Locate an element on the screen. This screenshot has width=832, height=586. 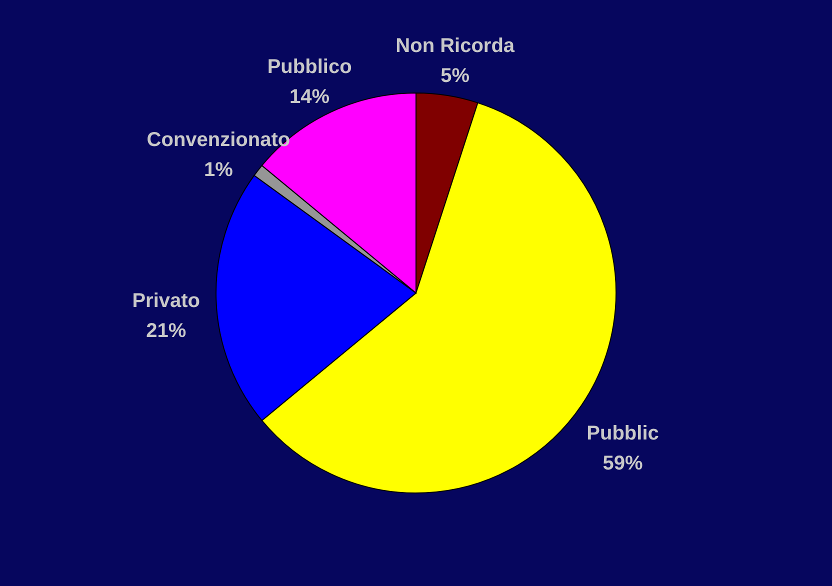
slice-label: Privato is located at coordinates (166, 301).